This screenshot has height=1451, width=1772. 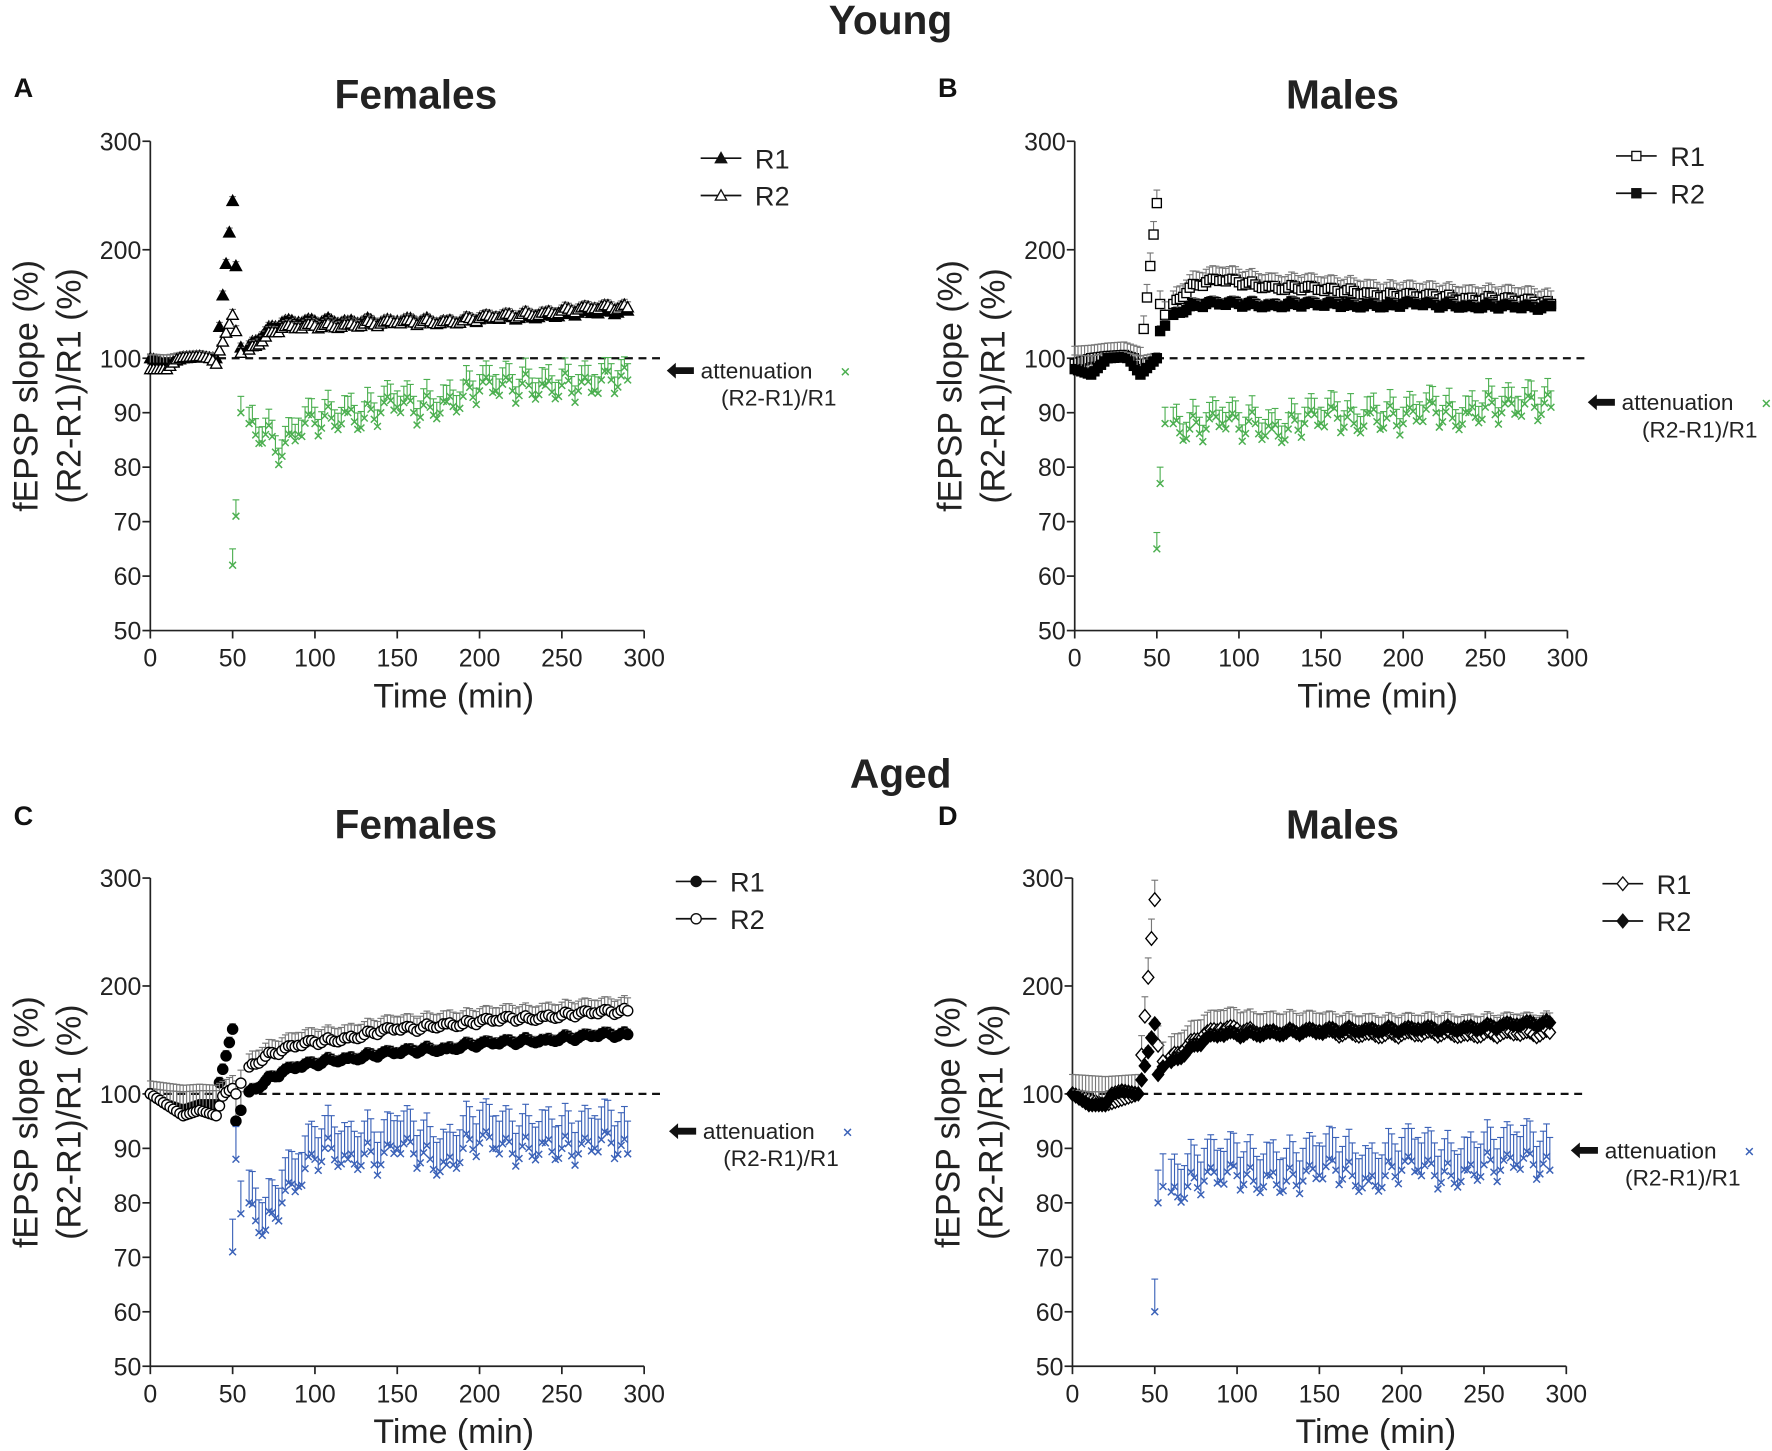 What do you see at coordinates (69, 385) in the screenshot?
I see `y-axis-label: (R2-R1)/R1 (%)` at bounding box center [69, 385].